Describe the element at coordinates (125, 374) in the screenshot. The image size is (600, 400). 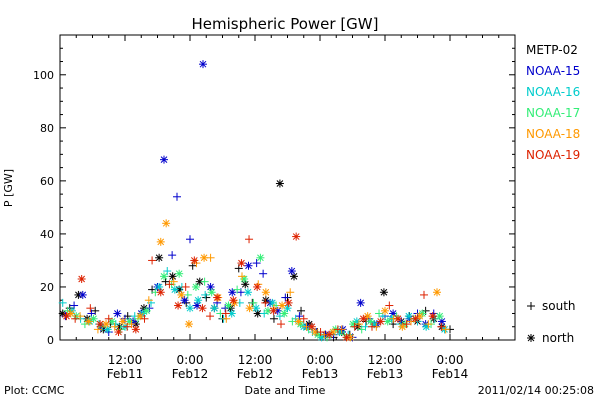
I see `x-tick-date: Feb11` at that location.